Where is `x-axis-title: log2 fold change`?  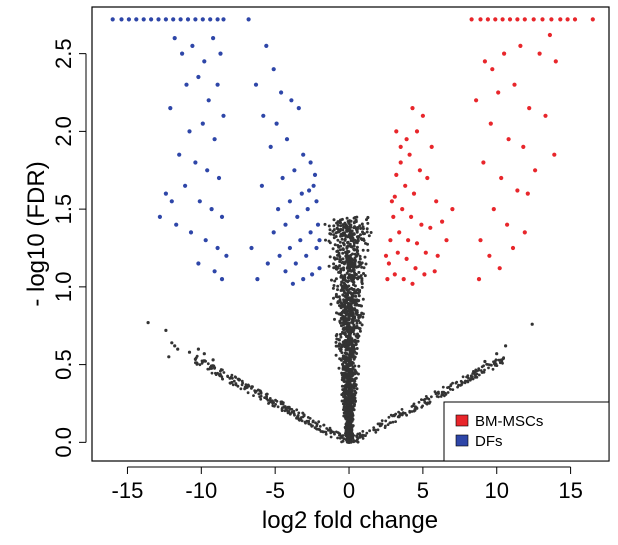
x-axis-title: log2 fold change is located at coordinates (350, 520).